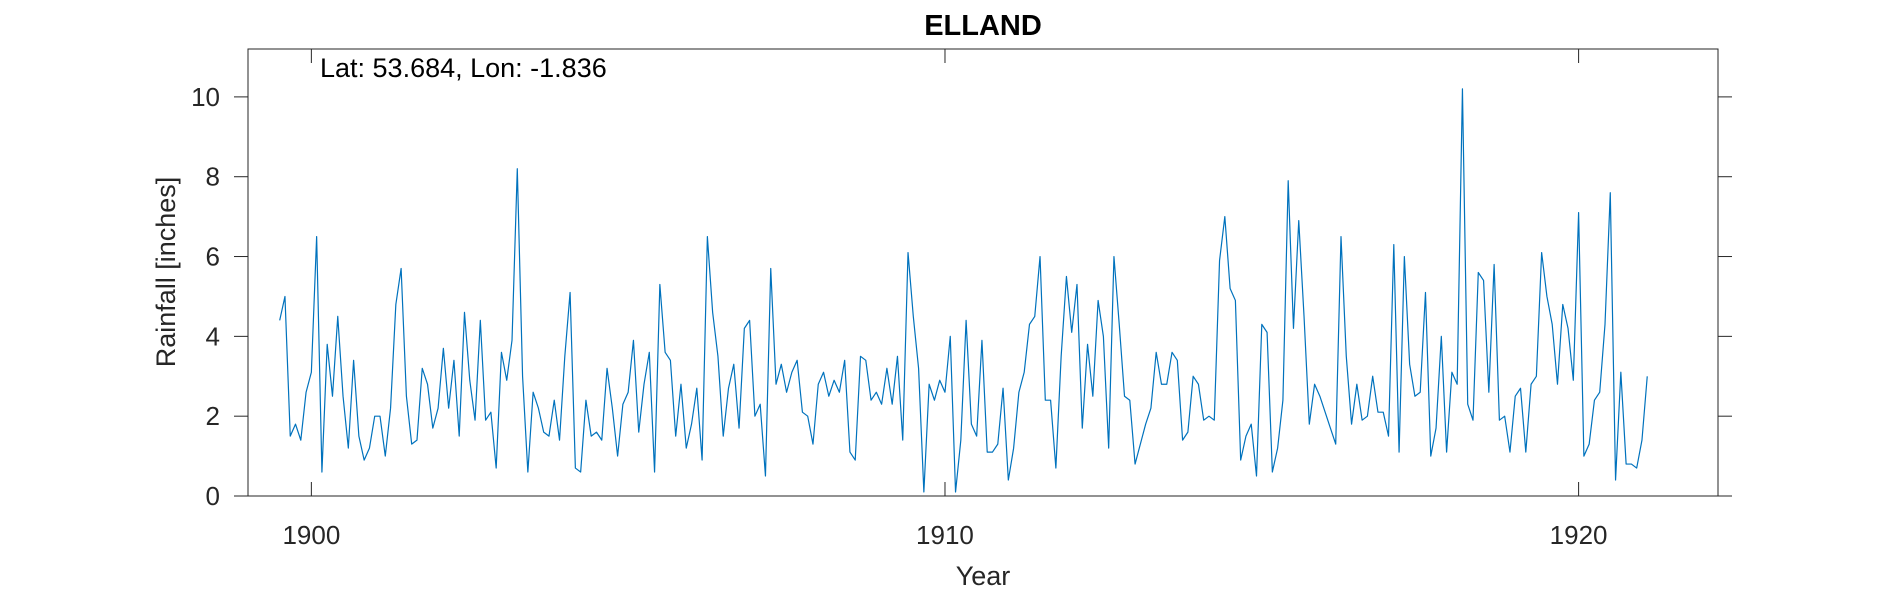  Describe the element at coordinates (983, 576) in the screenshot. I see `x-axis-label: Year` at that location.